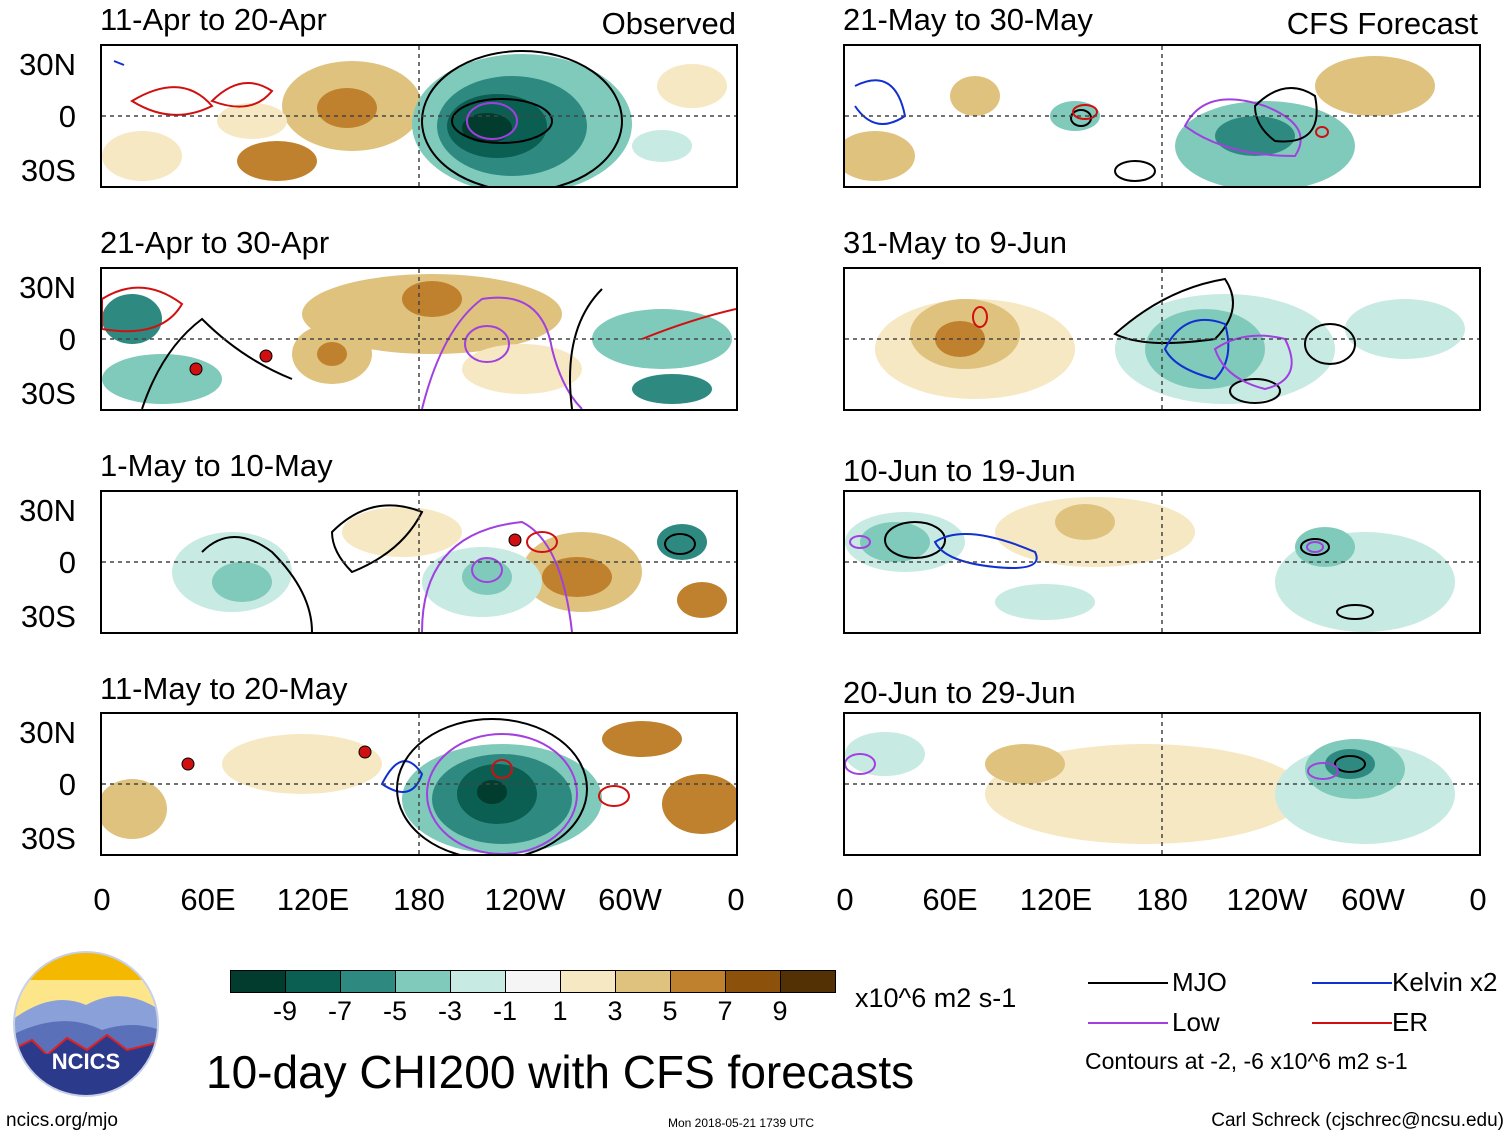  I want to click on colorbar-units: x10^6 m2 s-1, so click(936, 998).